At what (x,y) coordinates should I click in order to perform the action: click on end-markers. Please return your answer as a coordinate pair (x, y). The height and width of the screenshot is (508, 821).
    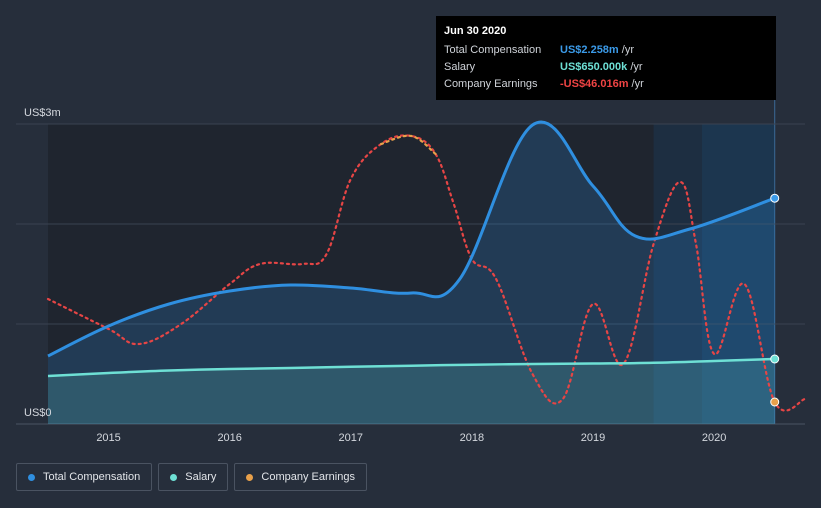
    Looking at the image, I should click on (775, 300).